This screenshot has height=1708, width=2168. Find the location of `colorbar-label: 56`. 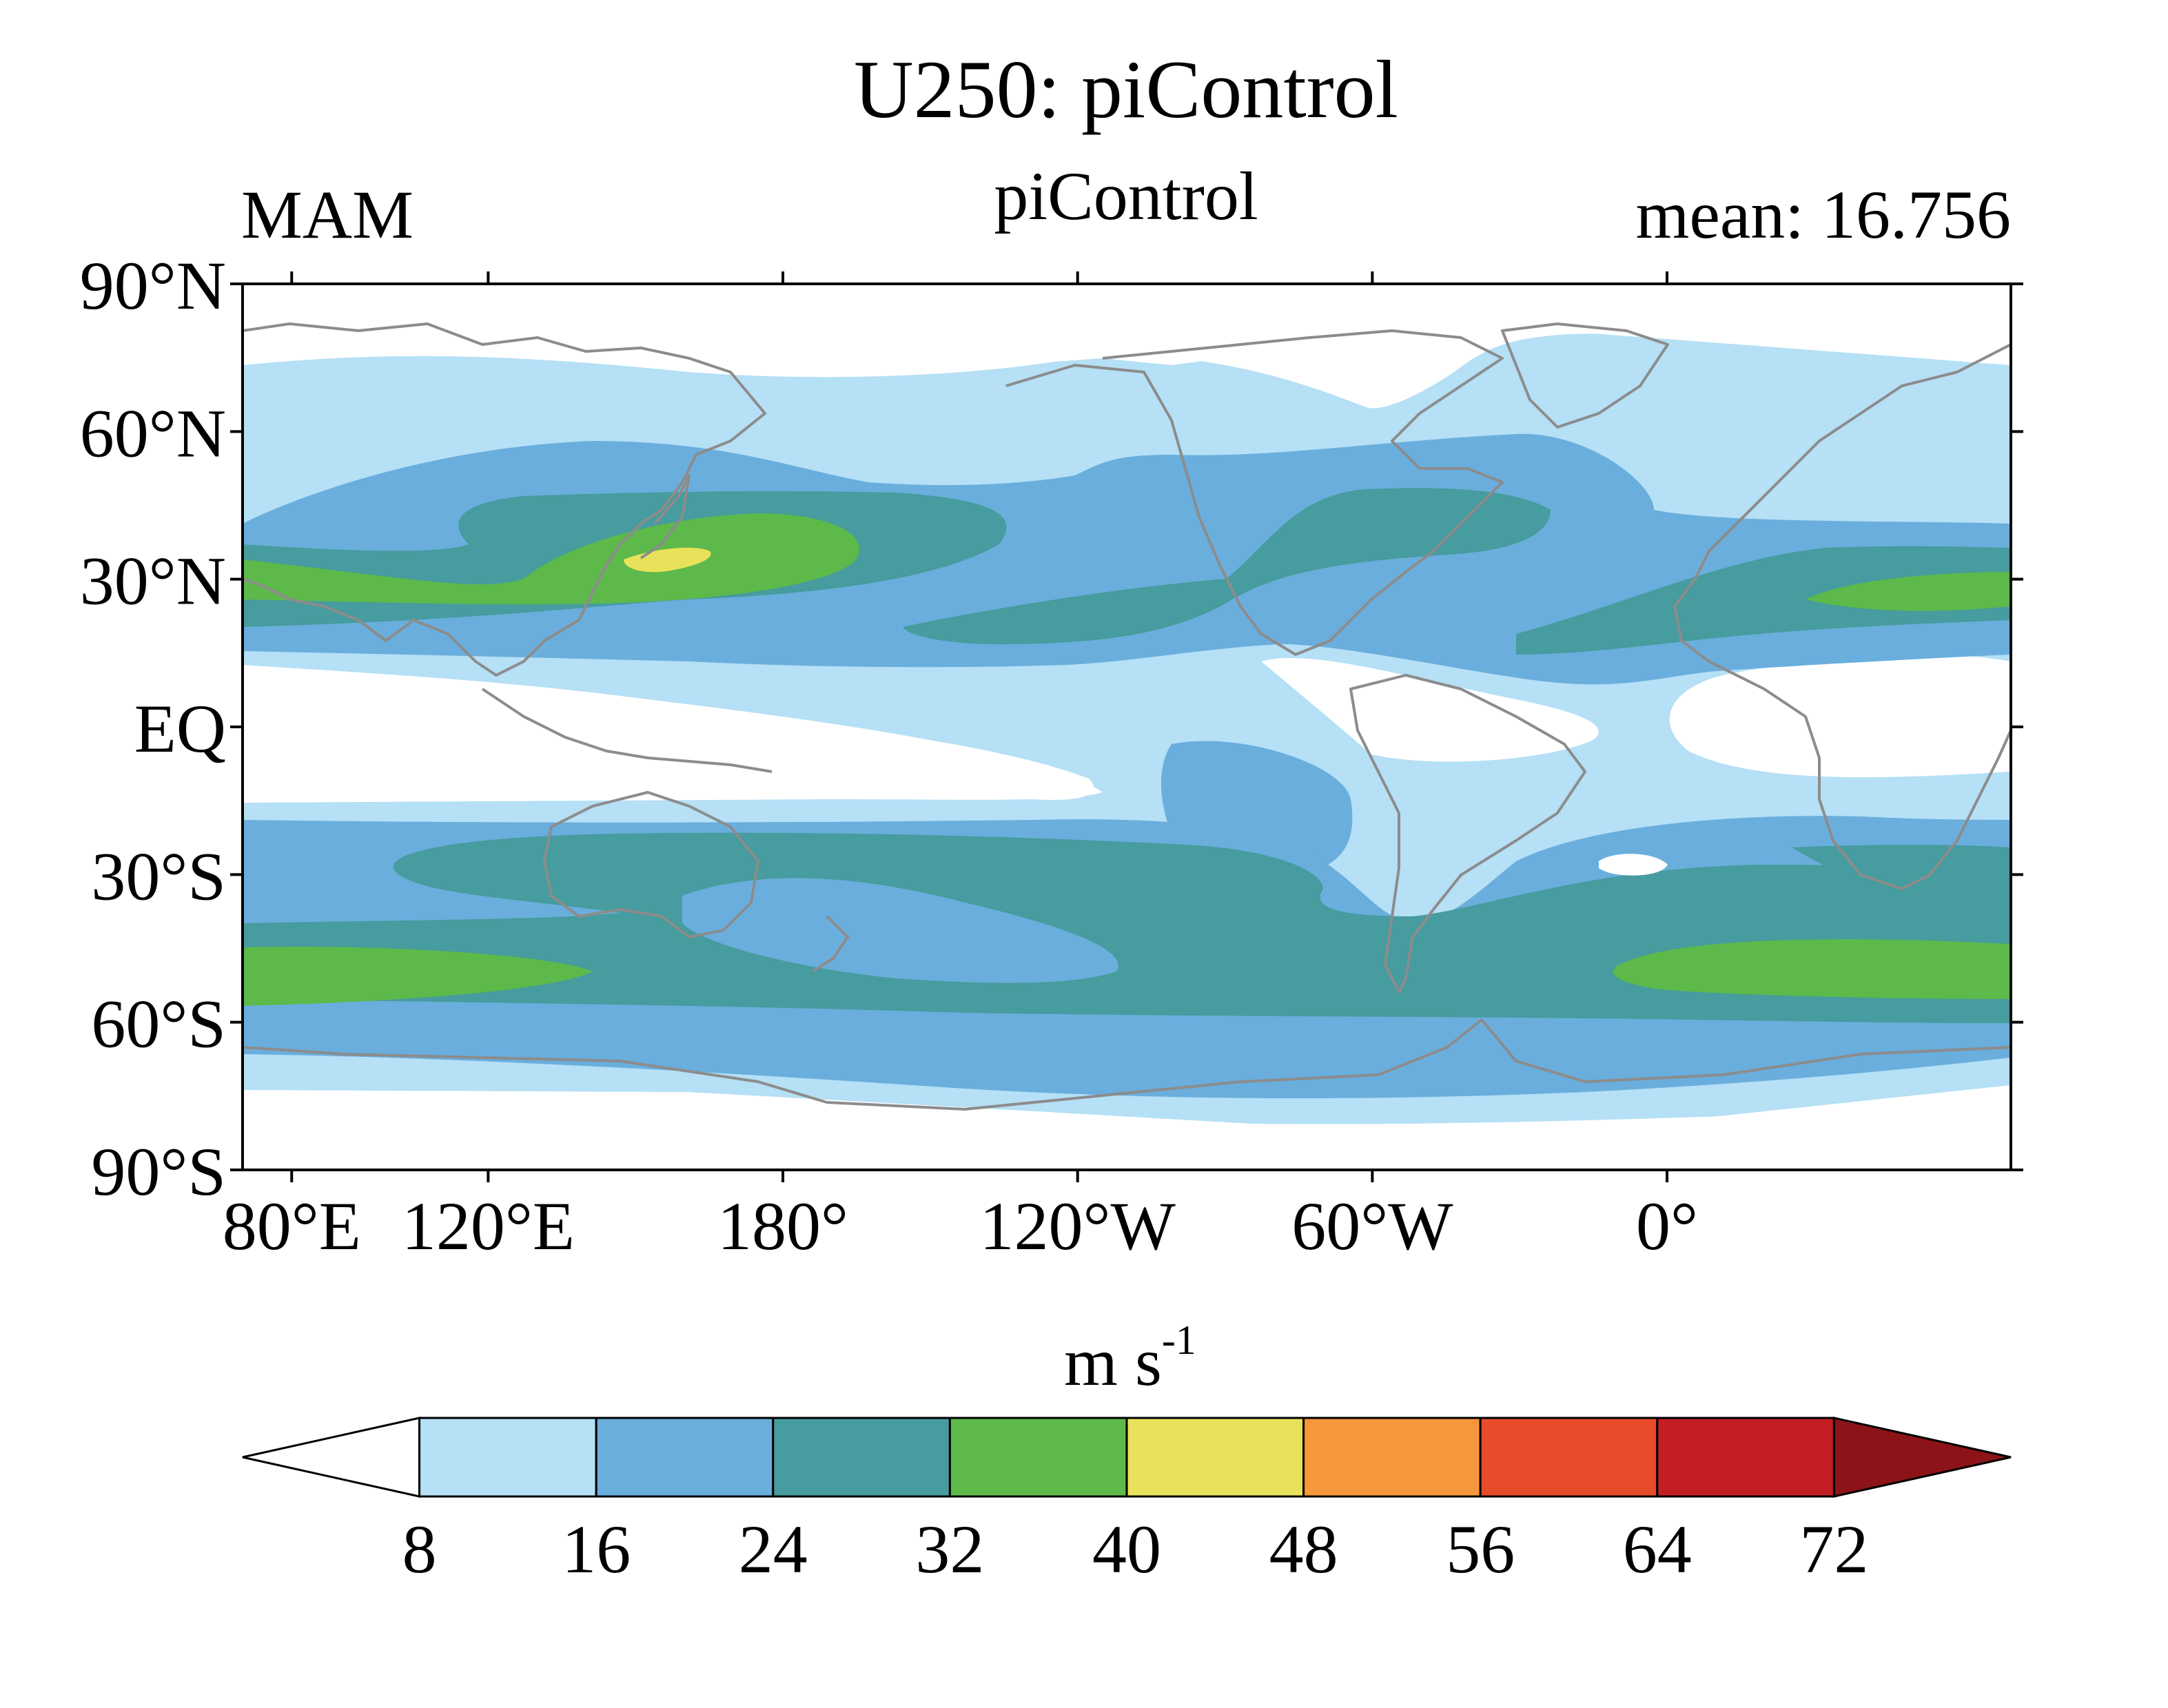

colorbar-label: 56 is located at coordinates (1480, 1549).